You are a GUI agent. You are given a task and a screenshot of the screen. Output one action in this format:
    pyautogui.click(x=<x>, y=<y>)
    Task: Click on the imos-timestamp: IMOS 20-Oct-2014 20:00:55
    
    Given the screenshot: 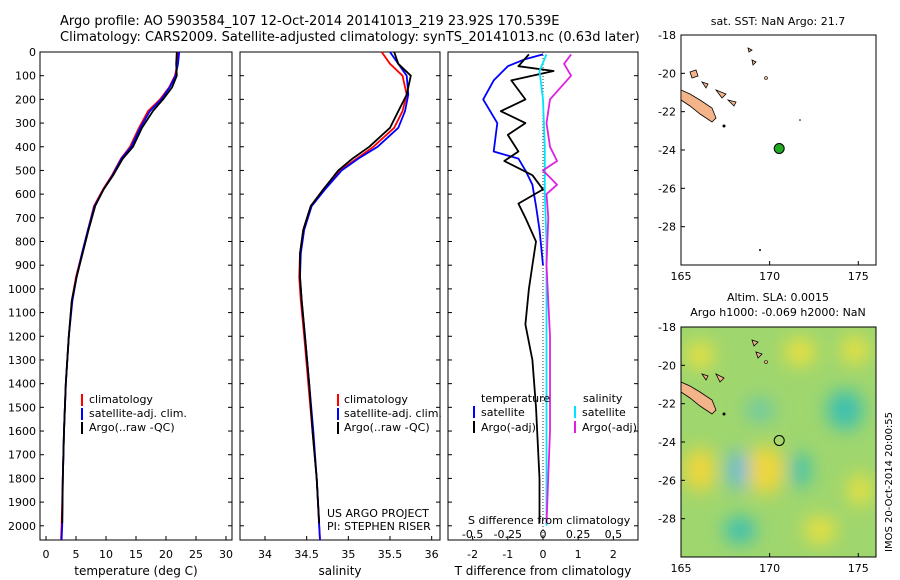 What is the action you would take?
    pyautogui.click(x=889, y=482)
    